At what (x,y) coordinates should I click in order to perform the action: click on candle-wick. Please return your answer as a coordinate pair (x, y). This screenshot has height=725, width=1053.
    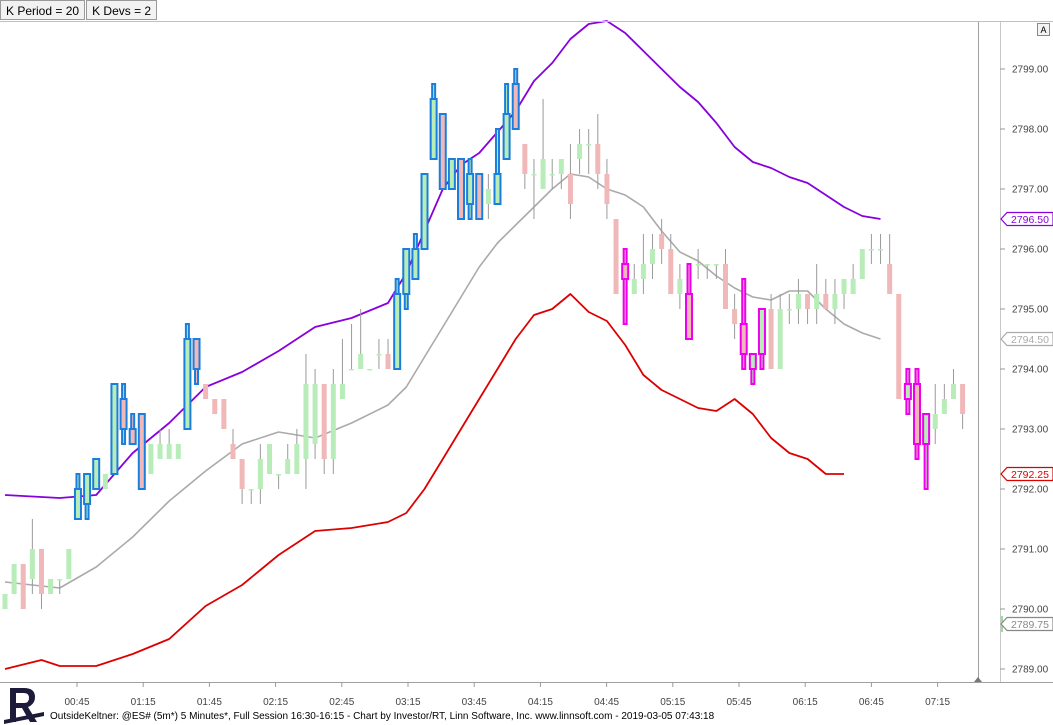
    Looking at the image, I should click on (625, 286).